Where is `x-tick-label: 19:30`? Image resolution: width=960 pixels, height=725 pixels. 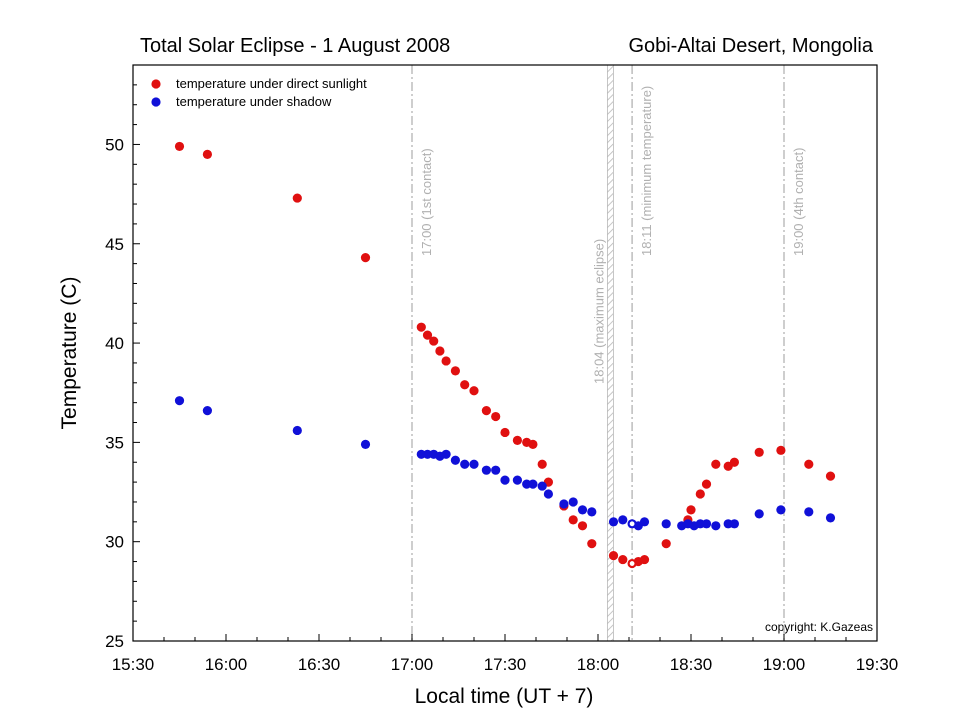 x-tick-label: 19:30 is located at coordinates (877, 664).